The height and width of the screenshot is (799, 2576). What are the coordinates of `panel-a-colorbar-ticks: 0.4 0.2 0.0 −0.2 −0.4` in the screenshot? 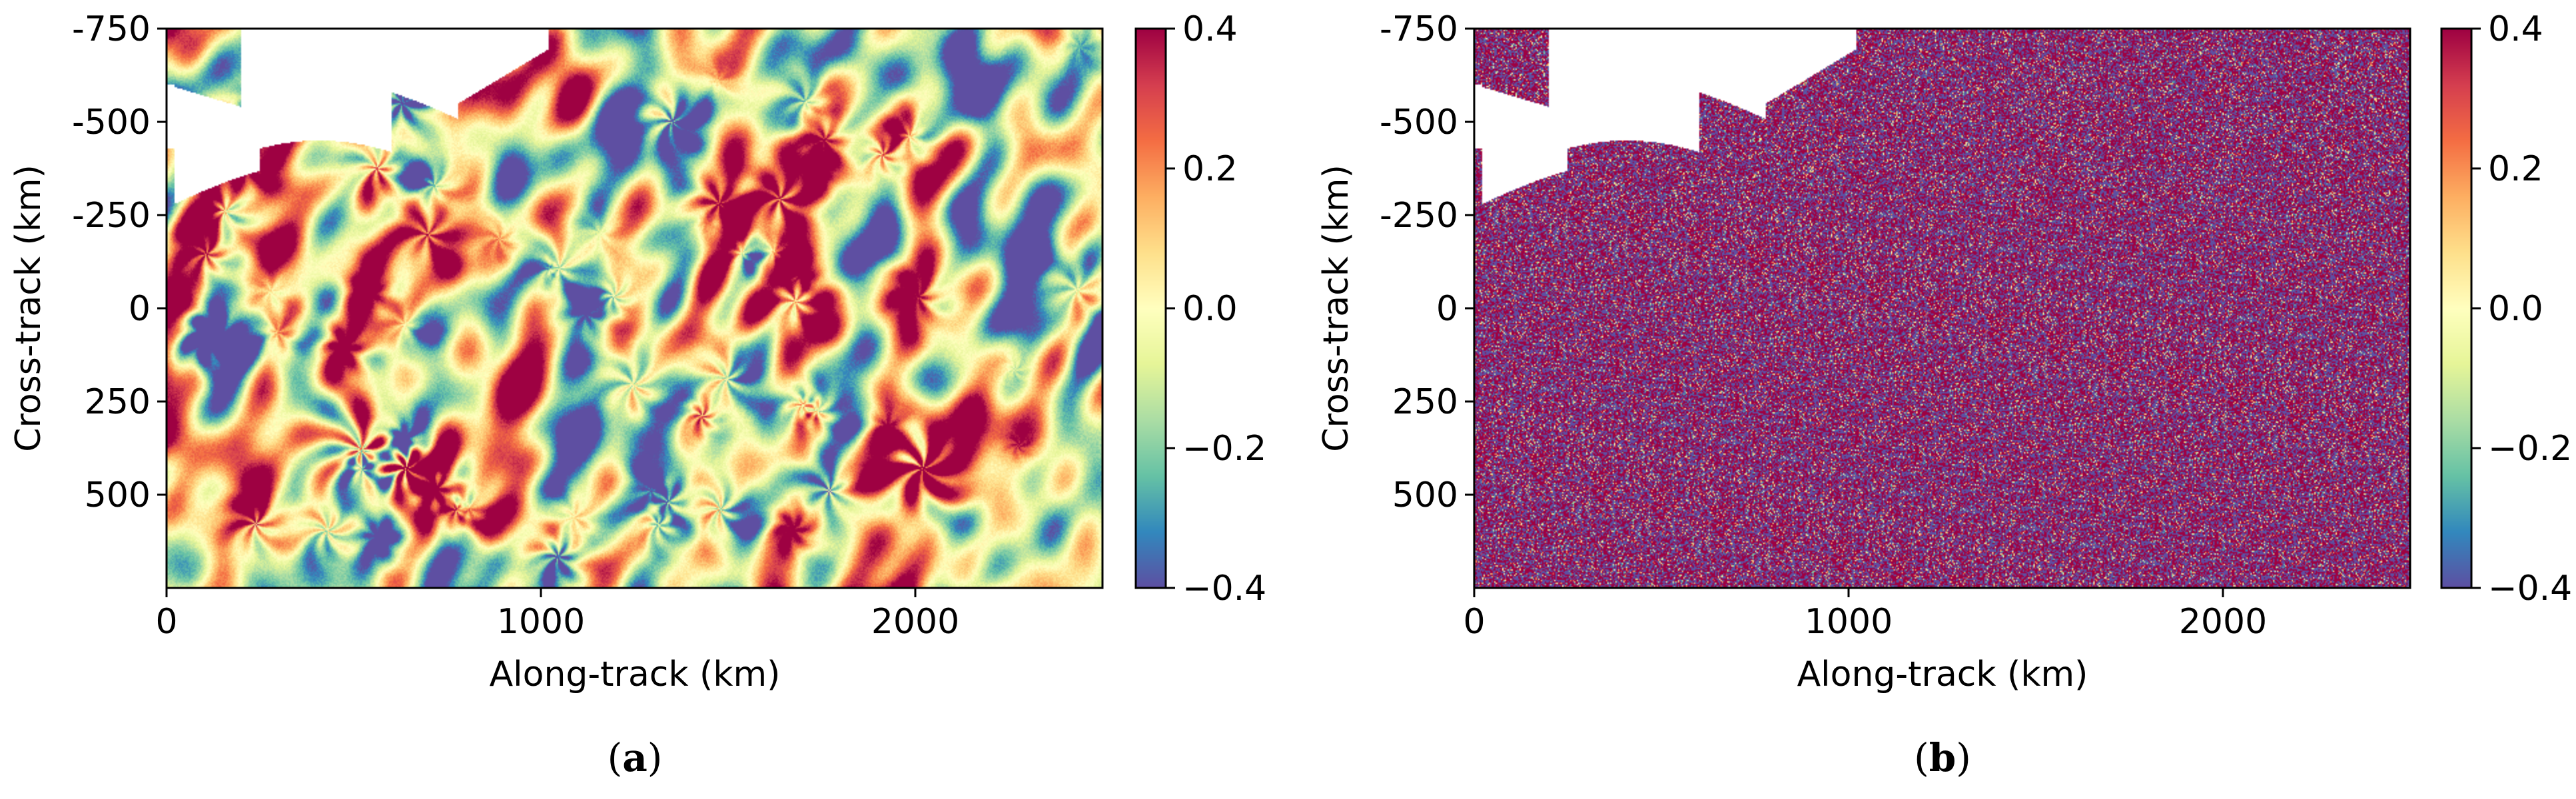 It's located at (1216, 309).